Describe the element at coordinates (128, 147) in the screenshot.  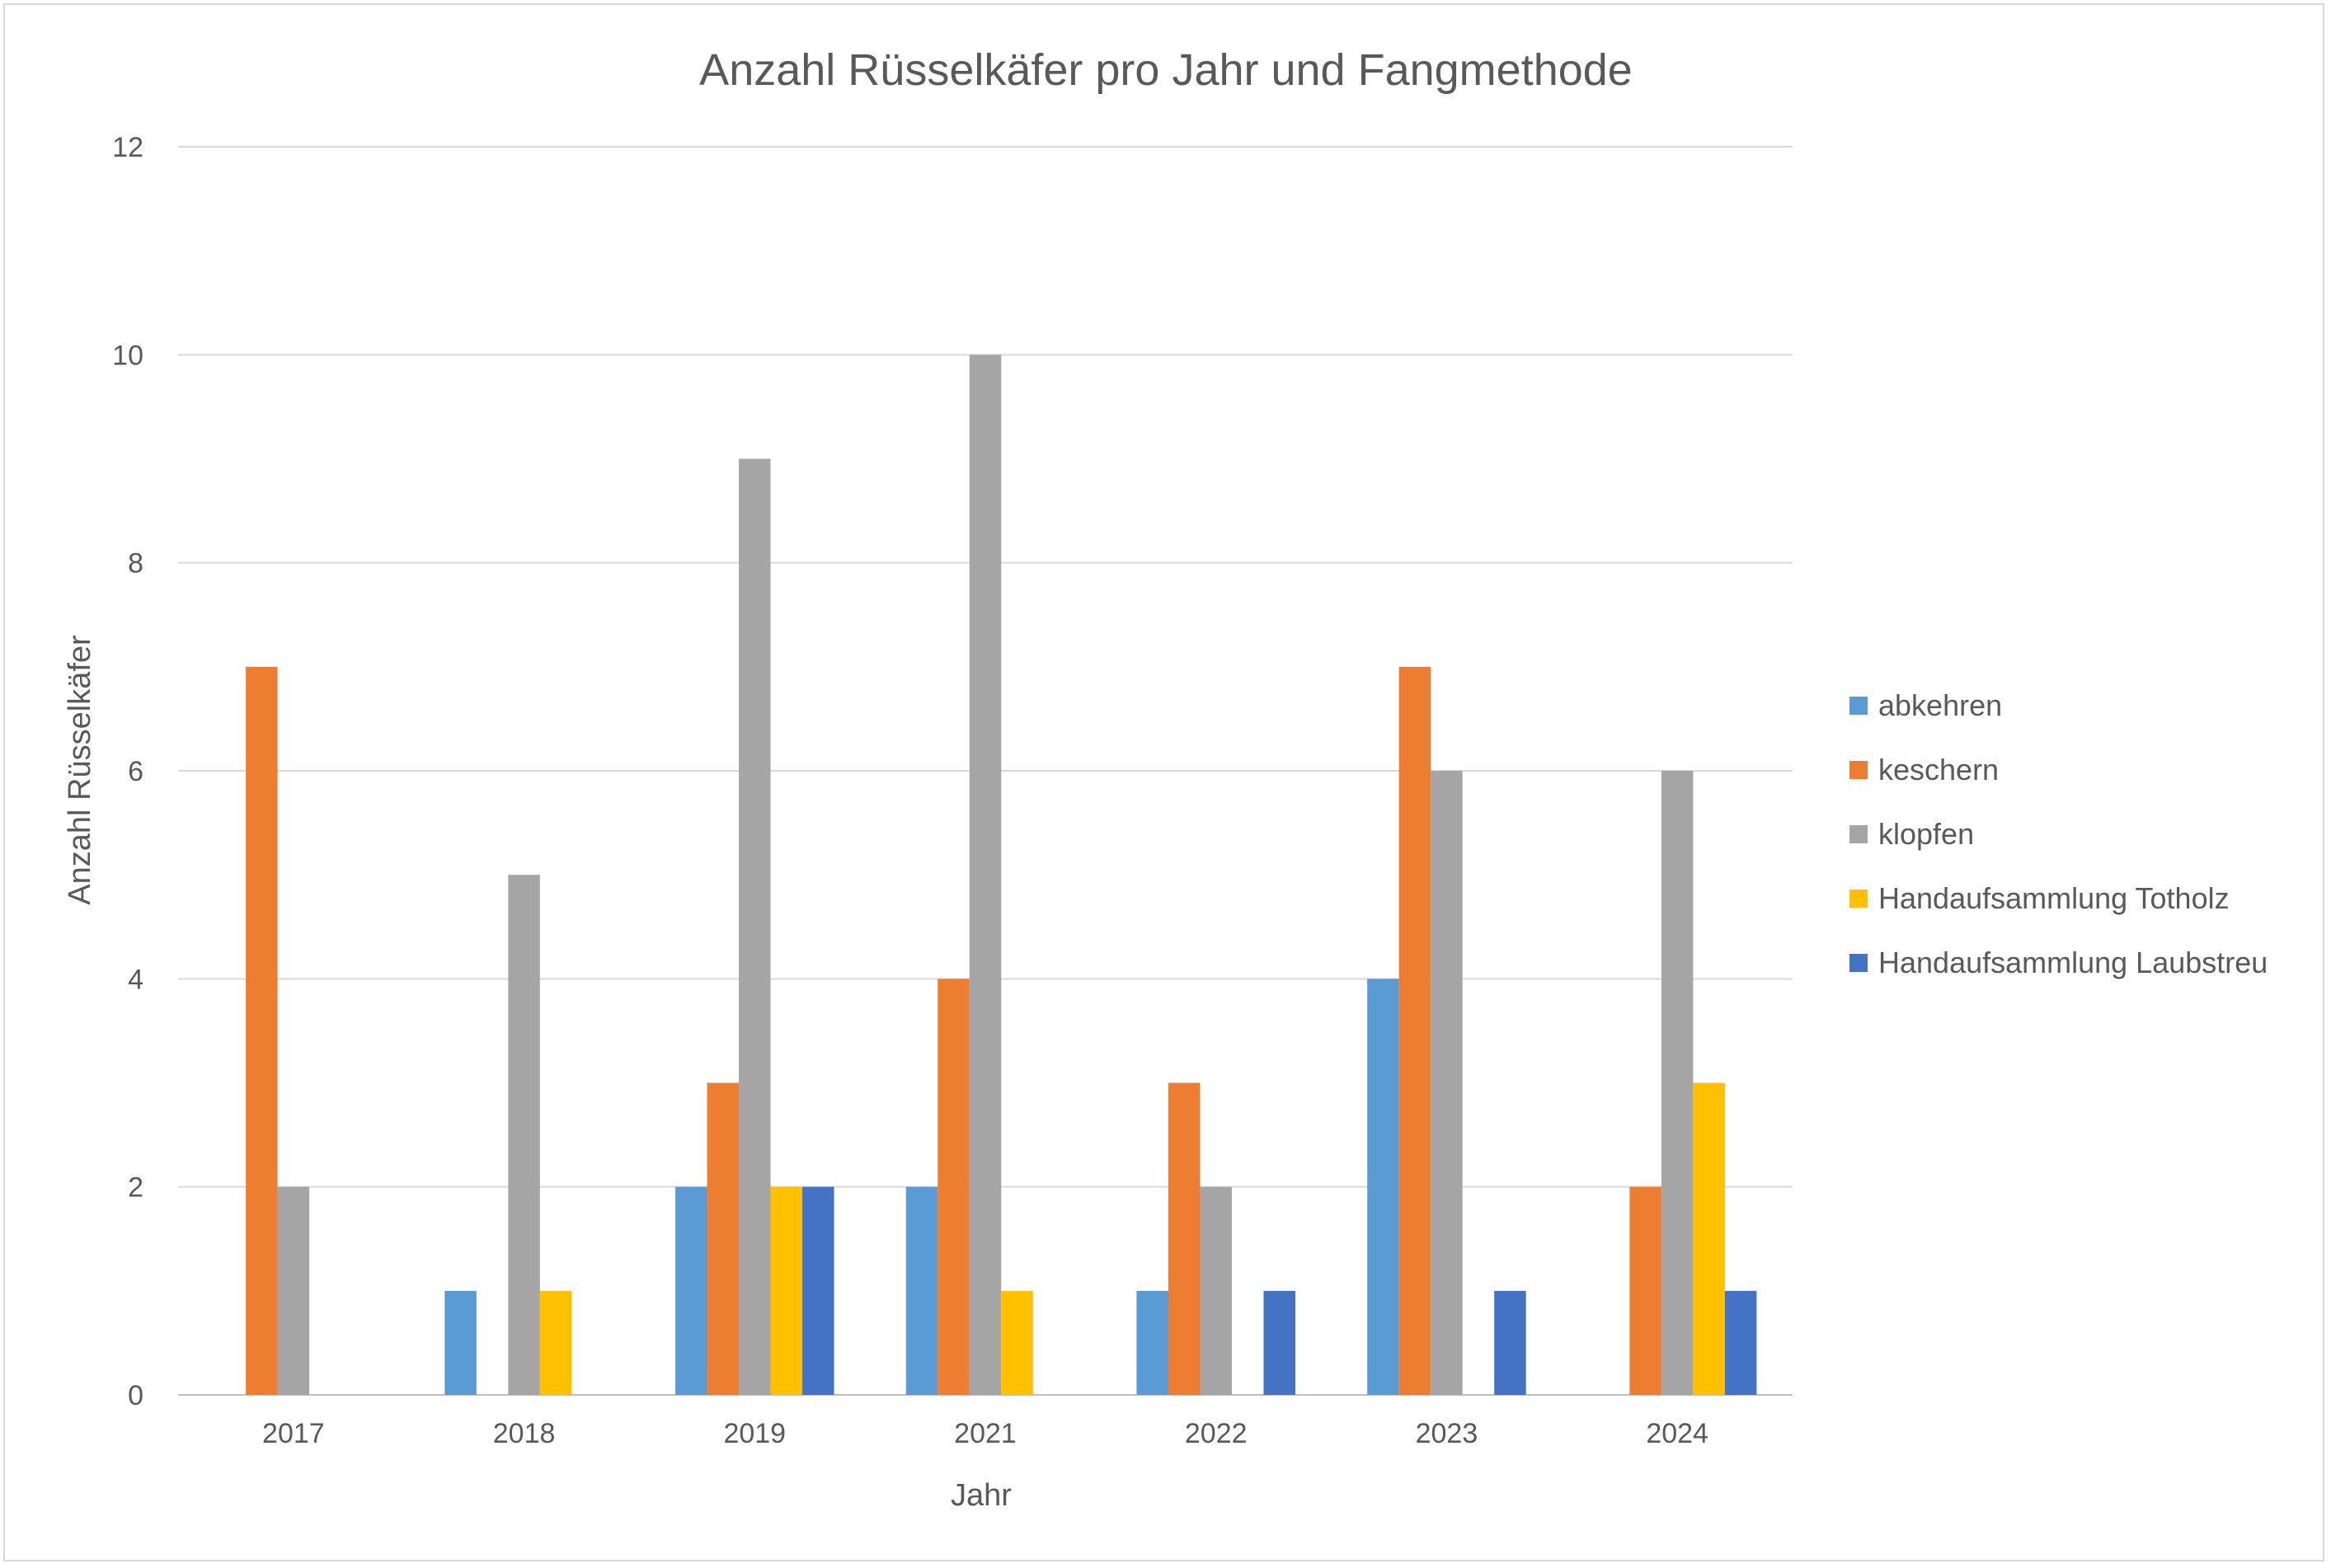
I see `y-tick-label: 12` at that location.